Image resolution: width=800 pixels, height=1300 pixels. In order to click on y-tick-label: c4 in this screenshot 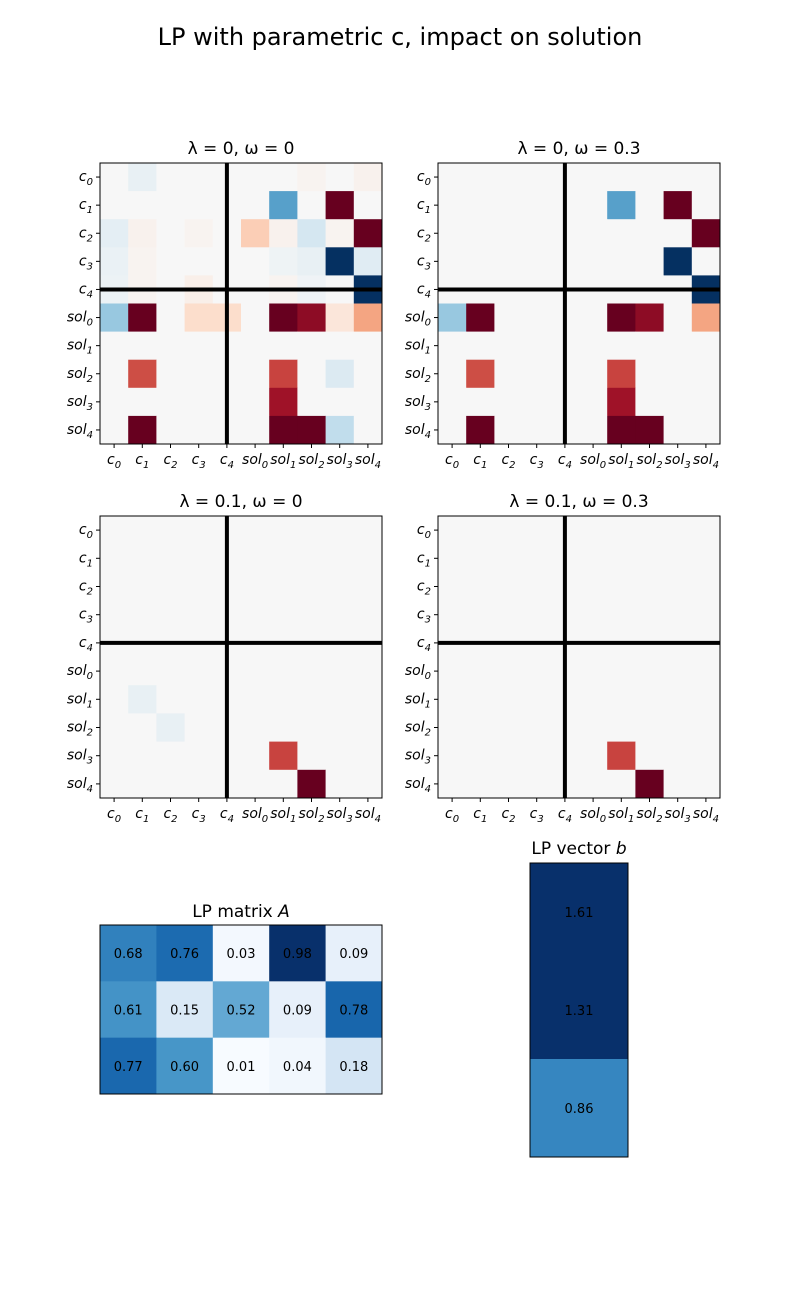, I will do `click(424, 290)`.